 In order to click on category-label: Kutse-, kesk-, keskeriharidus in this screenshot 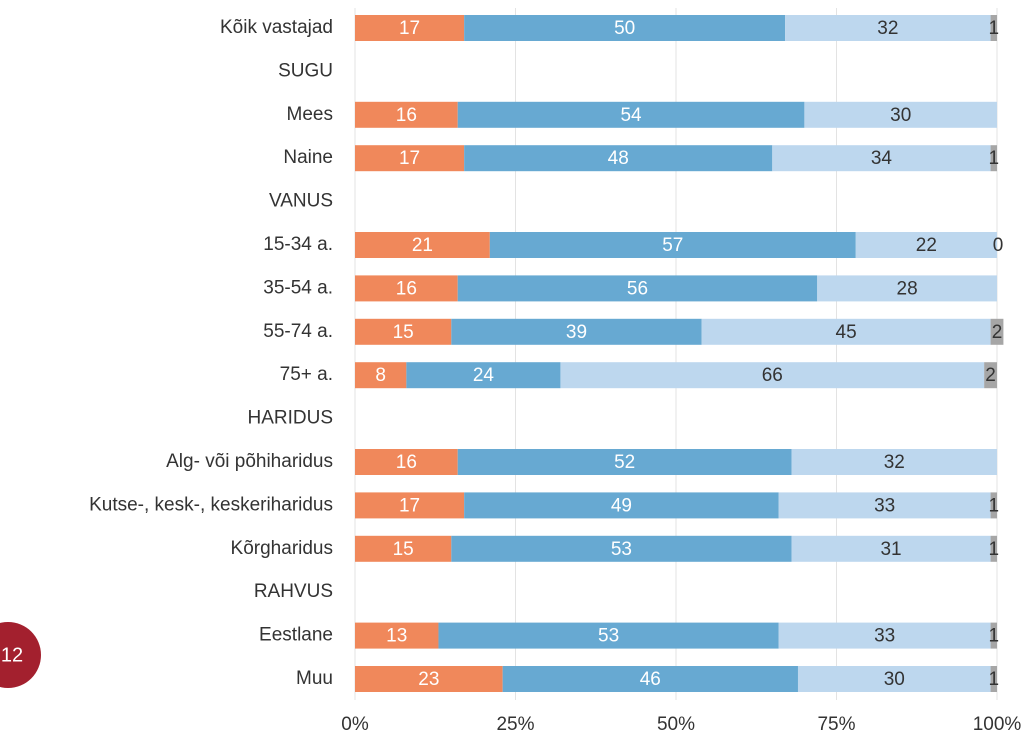, I will do `click(211, 504)`.